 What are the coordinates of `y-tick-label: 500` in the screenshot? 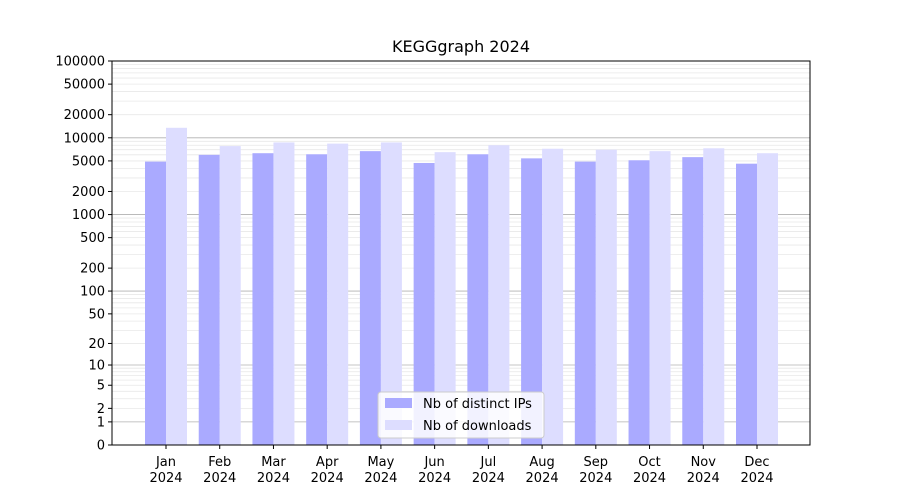 It's located at (92, 238).